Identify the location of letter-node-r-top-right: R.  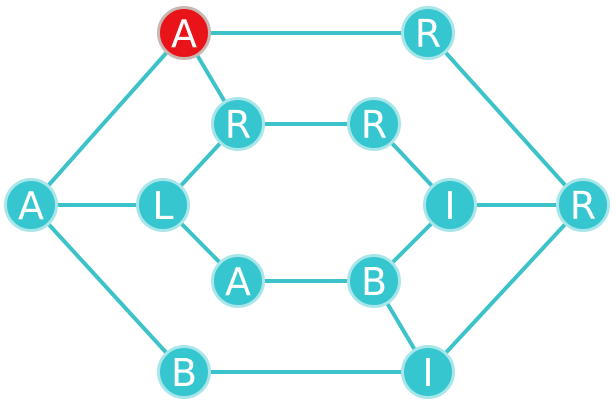
(428, 33).